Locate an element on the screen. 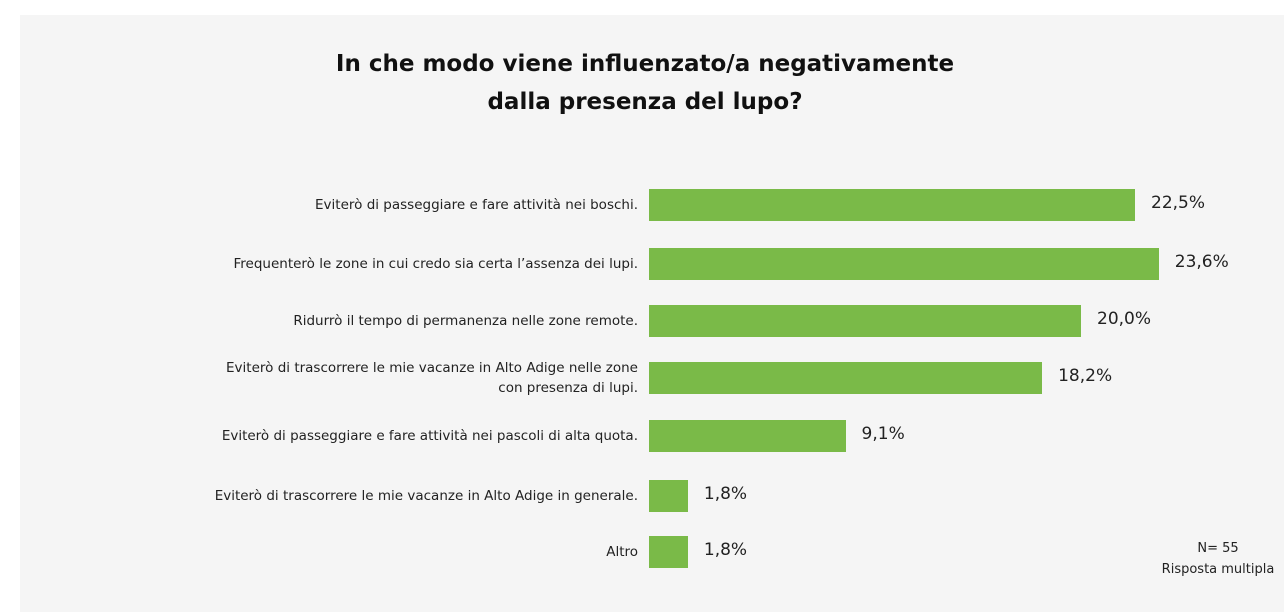 This screenshot has height=614, width=1284. note: Risposta multipla is located at coordinates (1218, 569).